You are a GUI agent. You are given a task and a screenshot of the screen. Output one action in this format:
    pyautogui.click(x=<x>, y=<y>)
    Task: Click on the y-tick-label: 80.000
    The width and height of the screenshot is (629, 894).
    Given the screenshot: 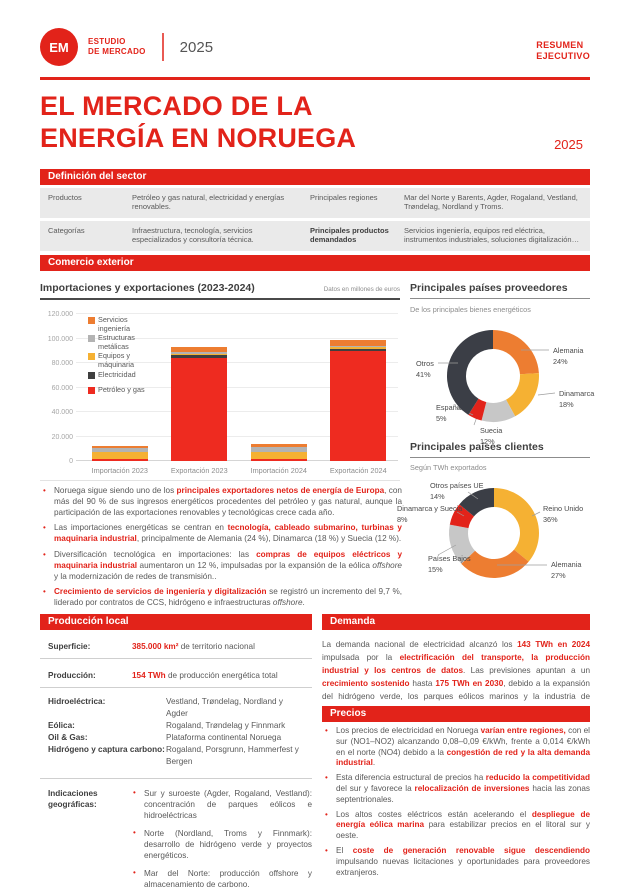 What is the action you would take?
    pyautogui.click(x=62, y=363)
    